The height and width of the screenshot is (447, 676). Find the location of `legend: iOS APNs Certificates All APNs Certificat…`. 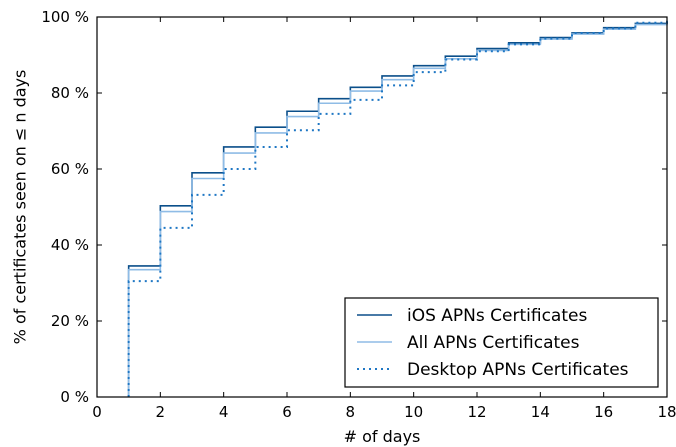

legend: iOS APNs Certificates All APNs Certificat… is located at coordinates (501, 342).